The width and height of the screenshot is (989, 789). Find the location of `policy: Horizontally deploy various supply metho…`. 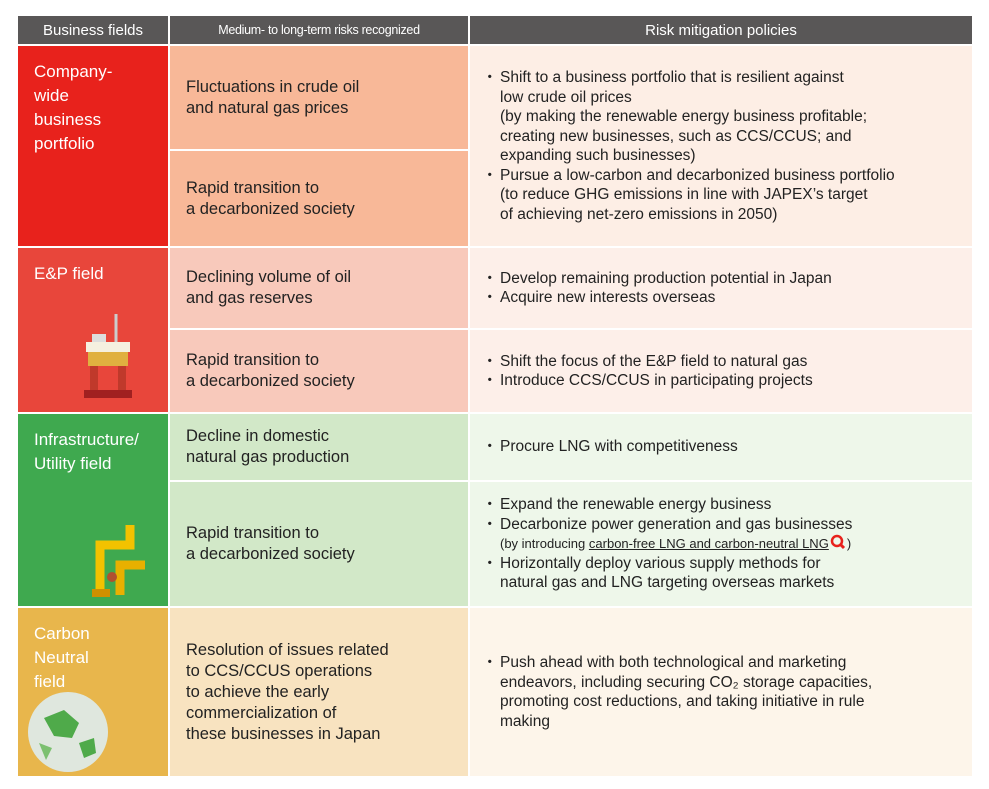

policy: Horizontally deploy various supply metho… is located at coordinates (722, 573).